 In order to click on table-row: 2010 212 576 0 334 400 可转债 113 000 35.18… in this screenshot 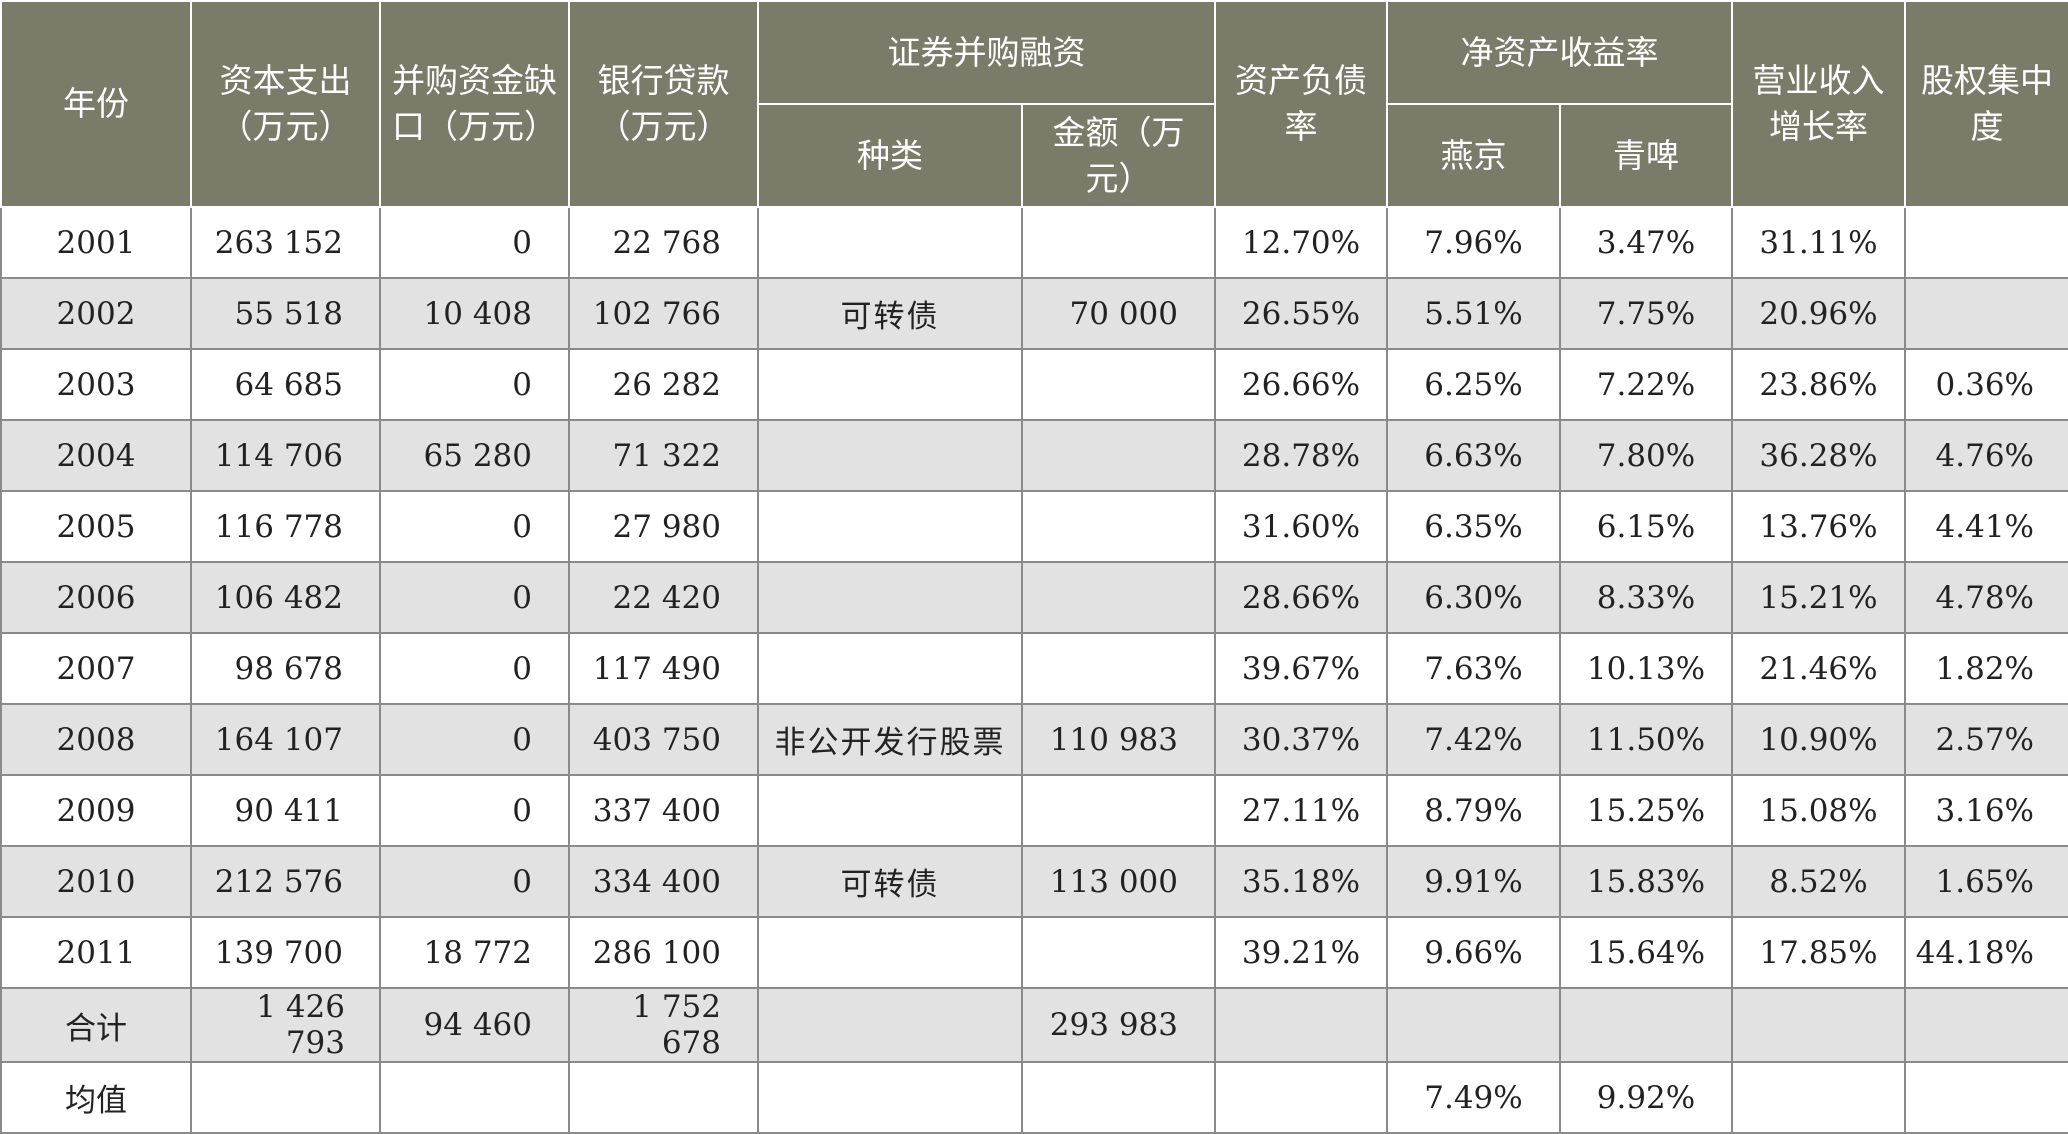, I will do `click(1034, 881)`.